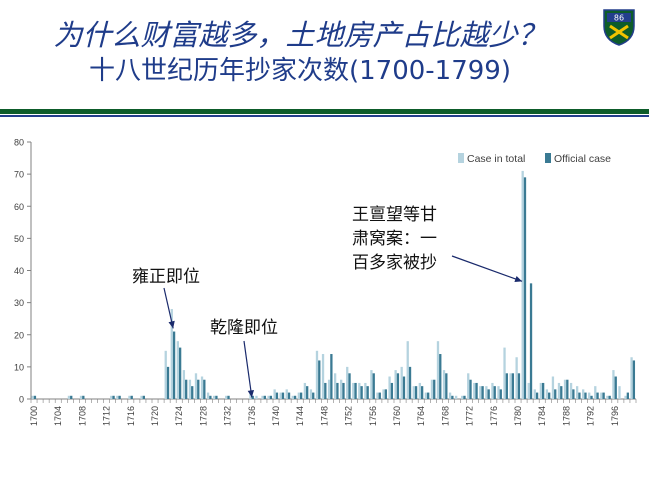  Describe the element at coordinates (155, 416) in the screenshot. I see `x-tick-label: 1720` at that location.